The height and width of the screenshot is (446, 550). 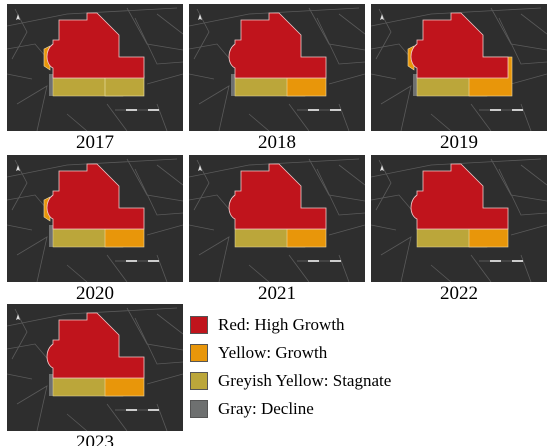 What do you see at coordinates (459, 142) in the screenshot?
I see `year-label: 2019` at bounding box center [459, 142].